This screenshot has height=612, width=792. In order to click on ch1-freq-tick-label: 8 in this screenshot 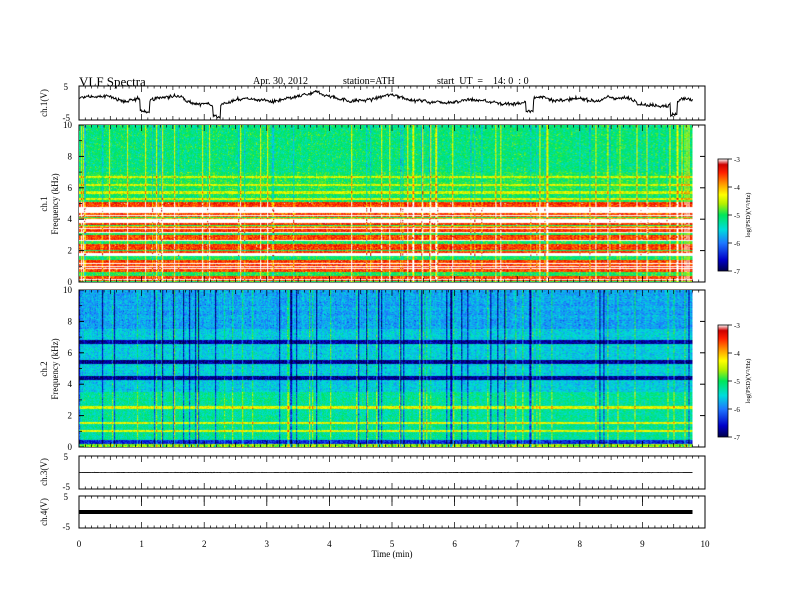, I will do `click(70, 156)`.